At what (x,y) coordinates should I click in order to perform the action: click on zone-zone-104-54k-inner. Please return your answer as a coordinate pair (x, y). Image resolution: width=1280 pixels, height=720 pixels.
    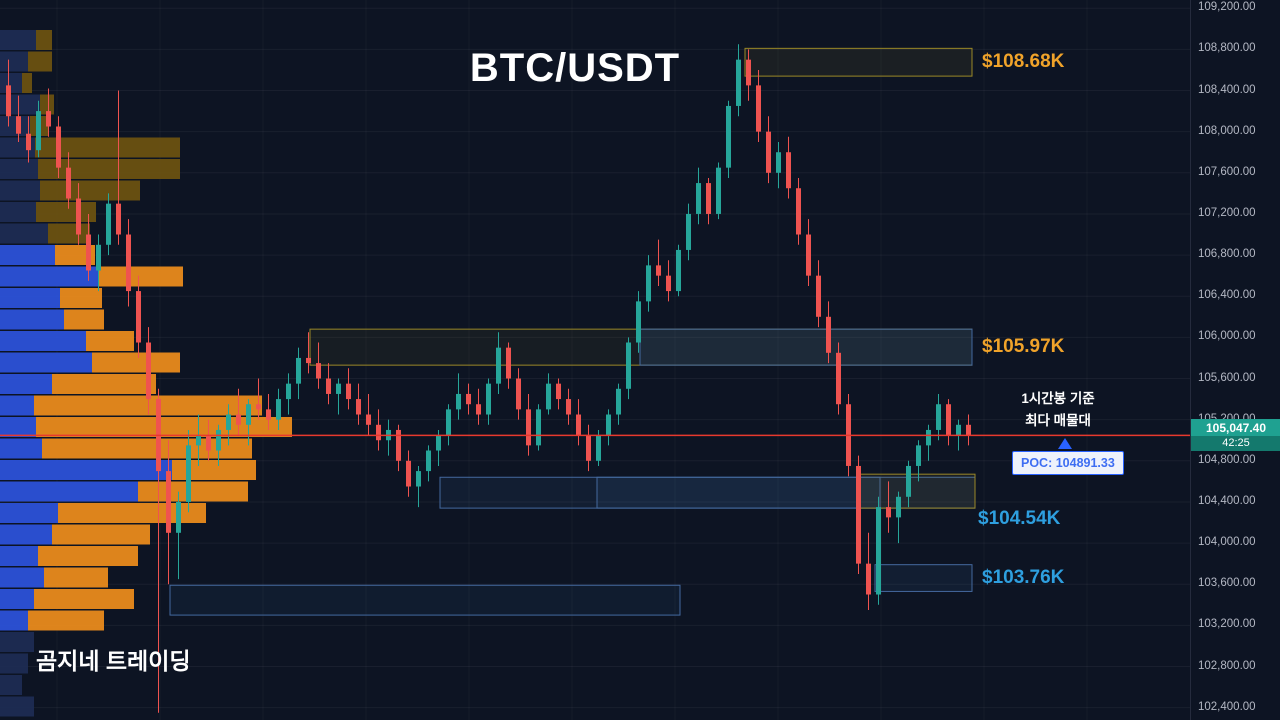
    Looking at the image, I should click on (738, 492).